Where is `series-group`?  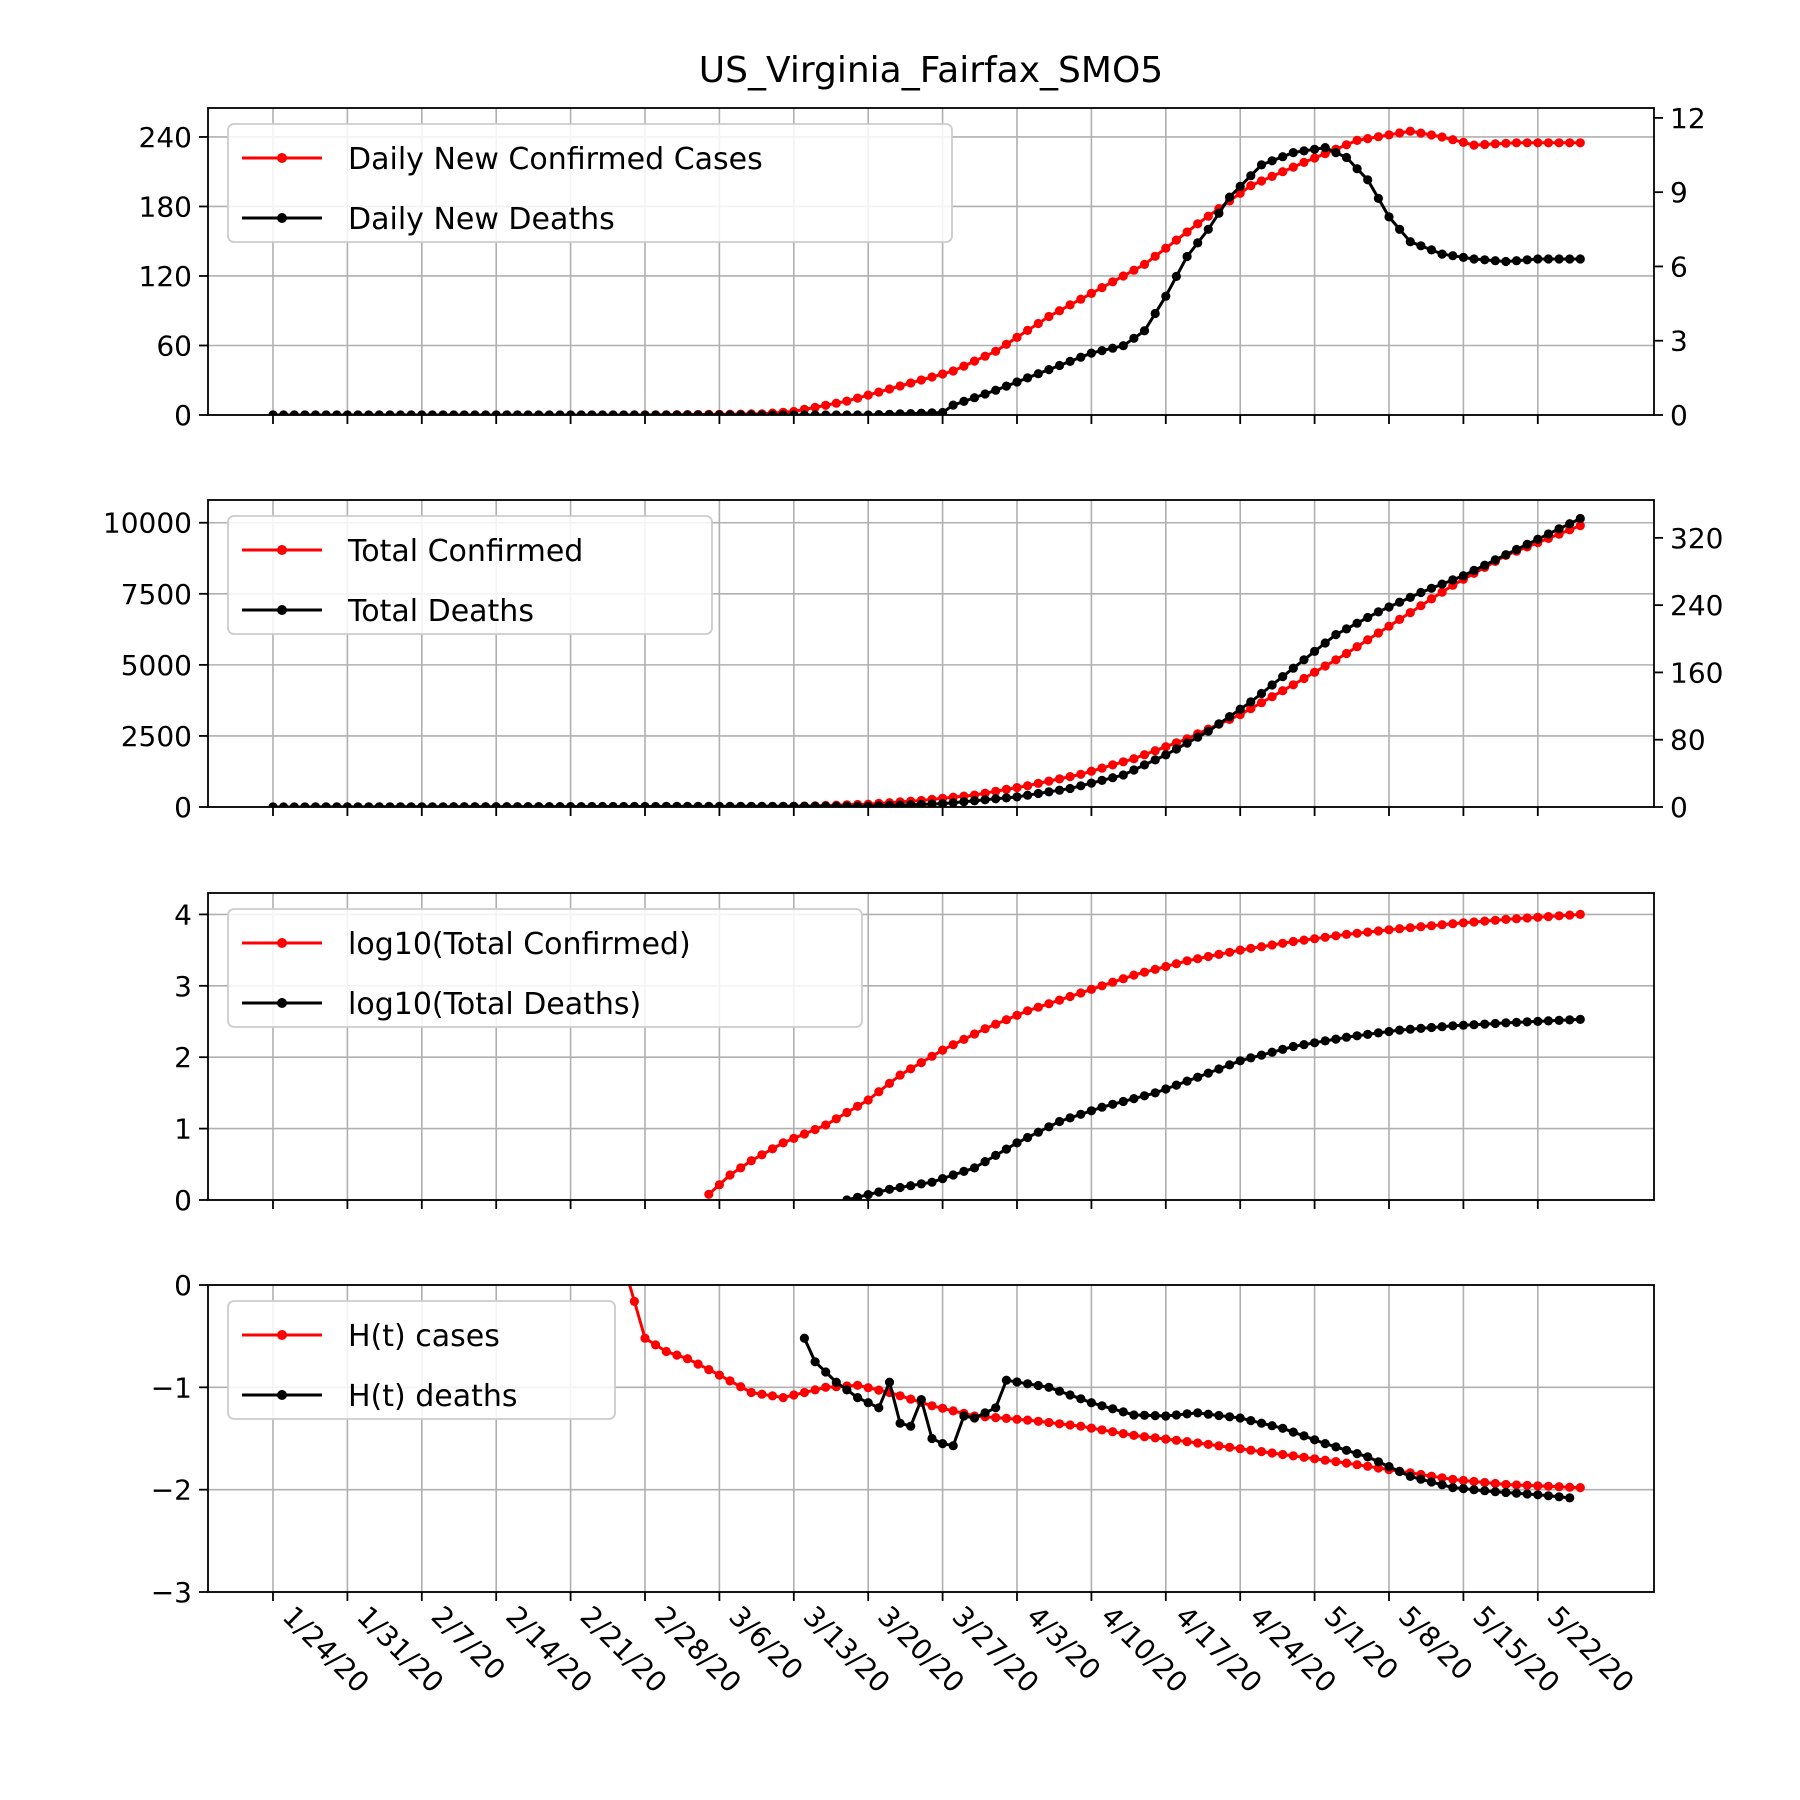
series-group is located at coordinates (926, 270).